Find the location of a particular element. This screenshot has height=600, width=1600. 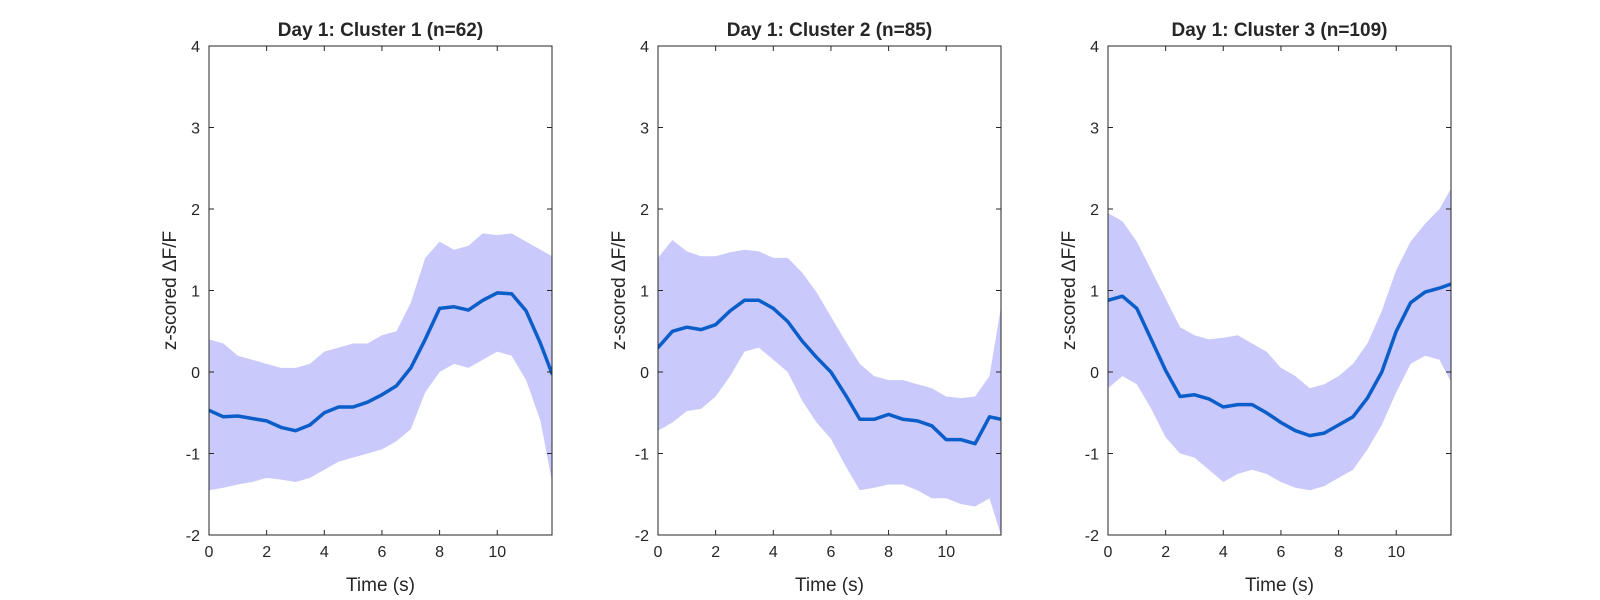

chart-title: Day 1: Cluster 1 (n=62) is located at coordinates (380, 30).